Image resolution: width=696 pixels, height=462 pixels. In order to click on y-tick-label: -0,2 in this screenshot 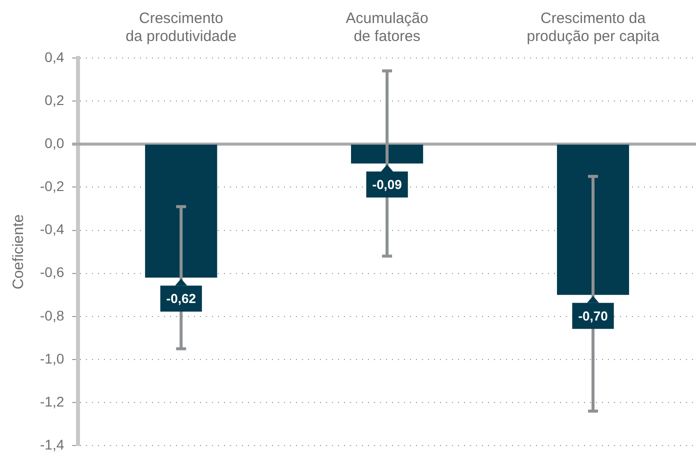, I will do `click(52, 186)`.